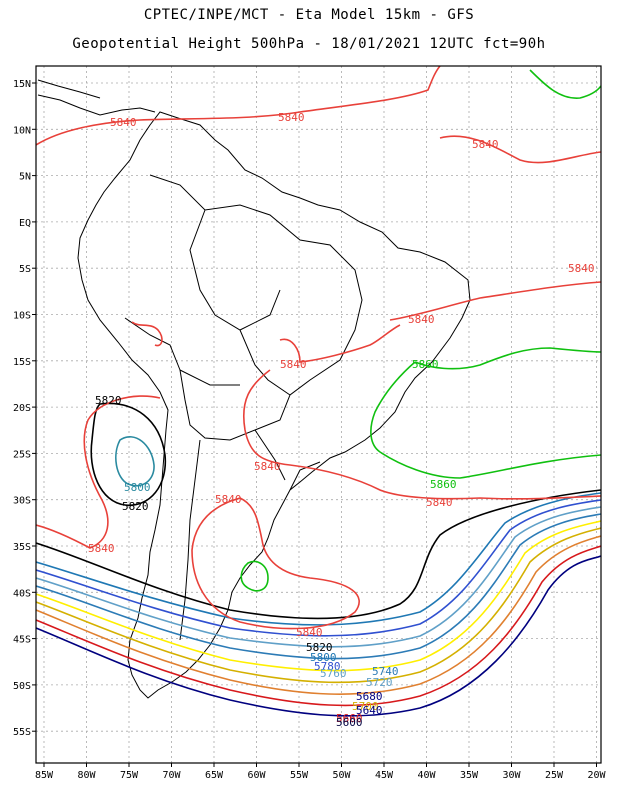  I want to click on contour-5840-andes, so click(147, 334).